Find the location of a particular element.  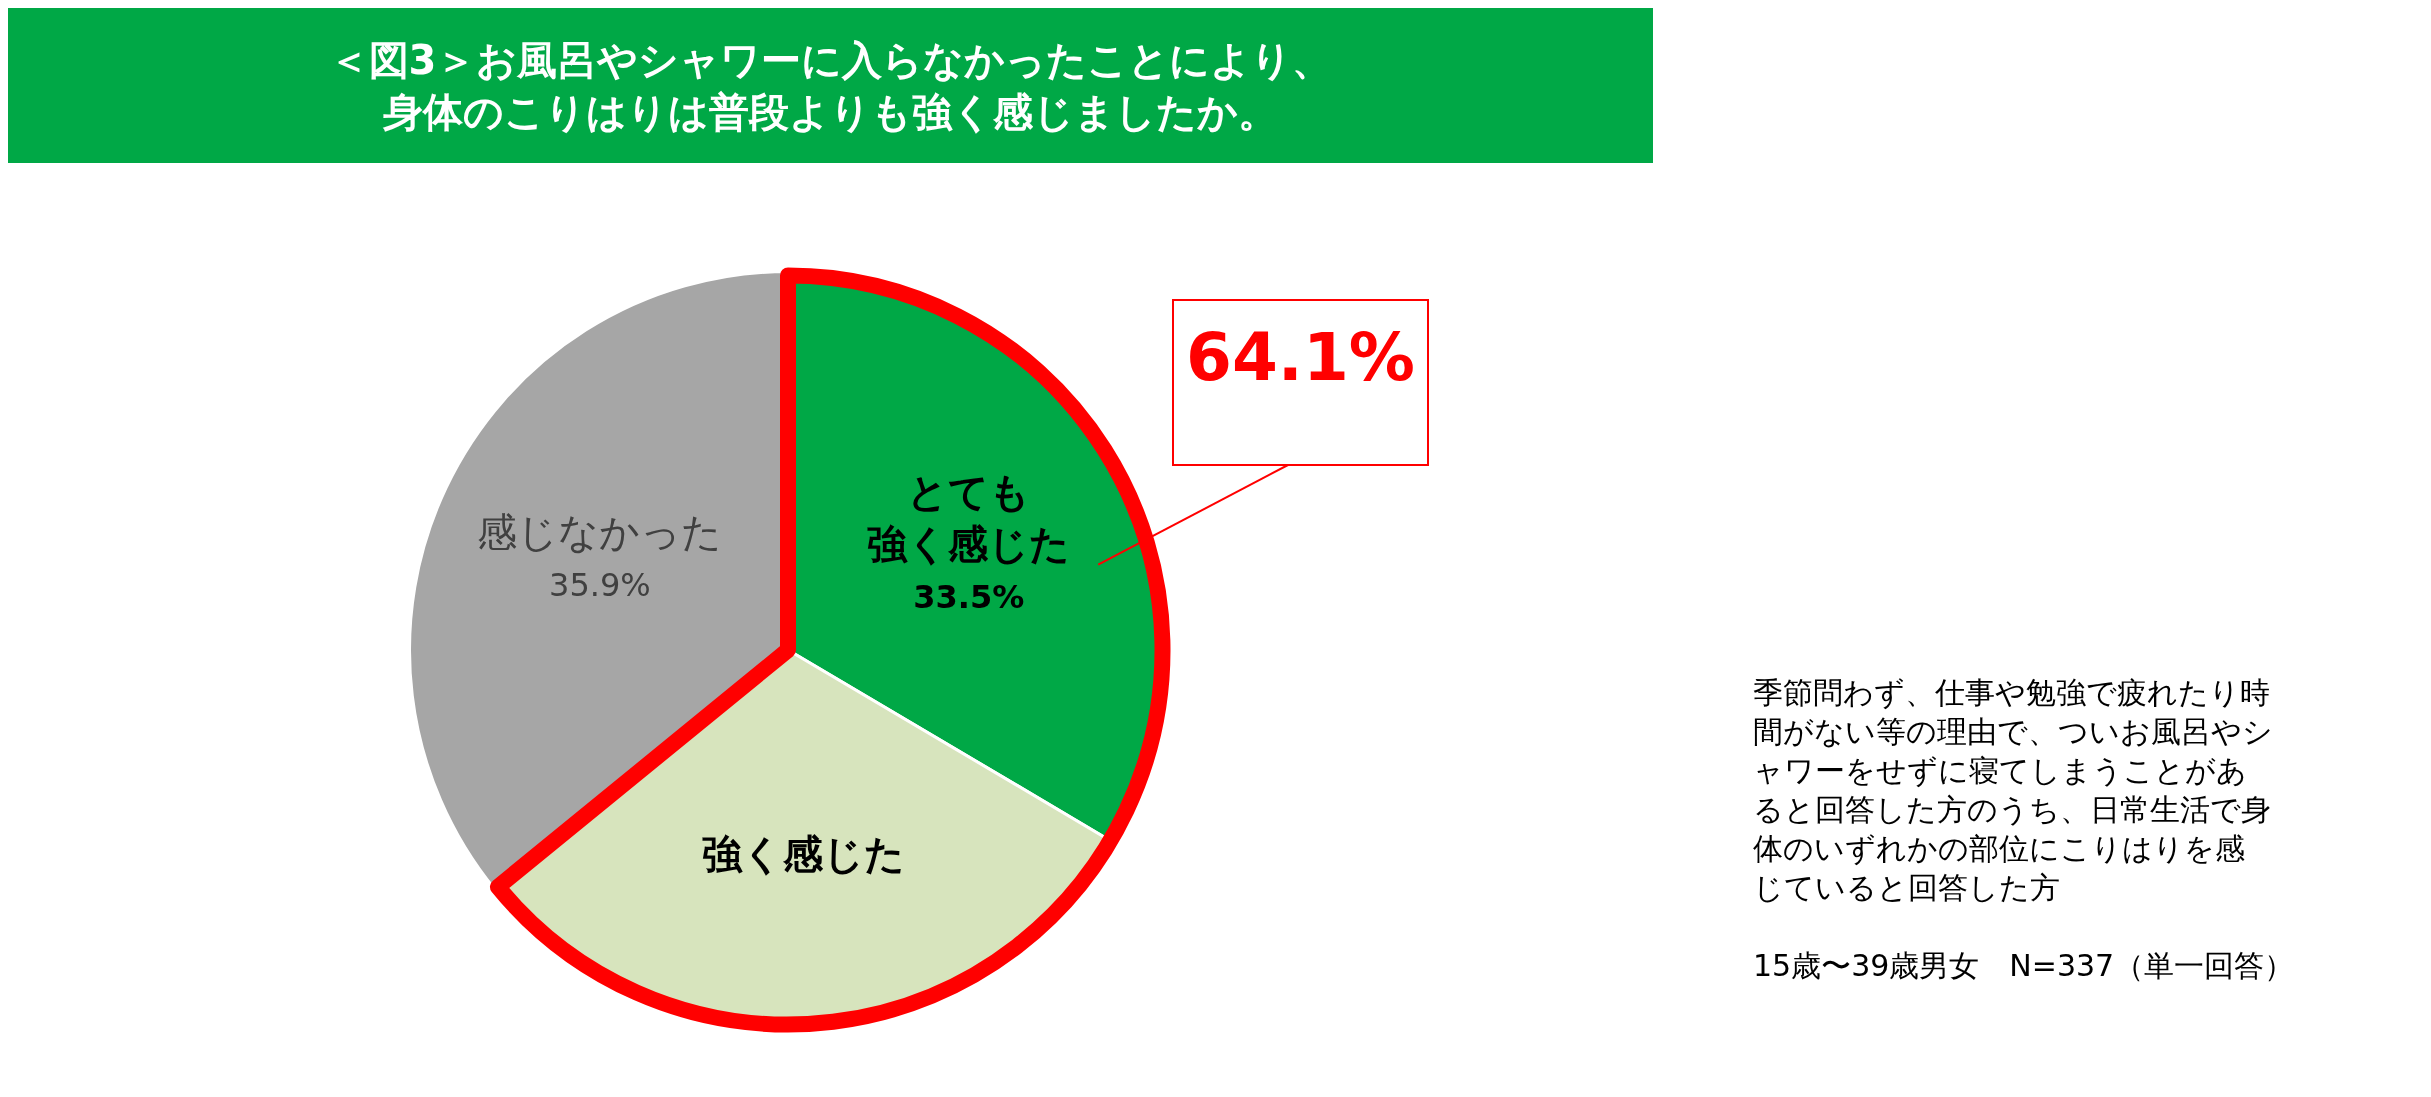

slice-label: 感じなかった is located at coordinates (600, 532).